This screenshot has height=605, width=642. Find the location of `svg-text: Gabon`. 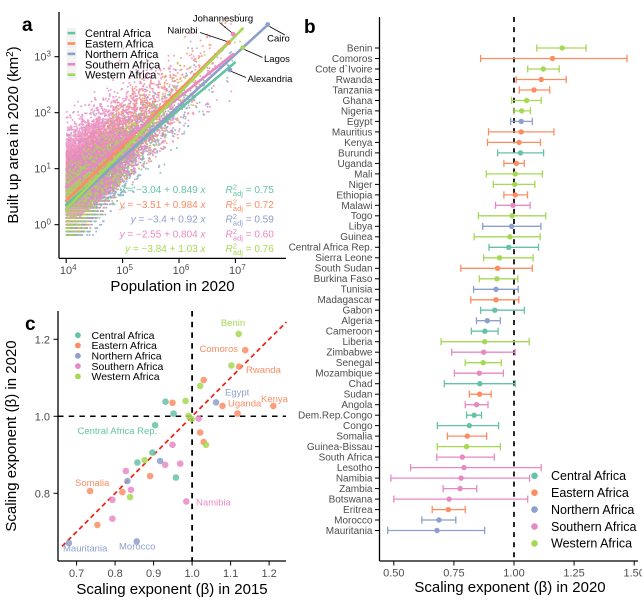

svg-text: Gabon is located at coordinates (357, 311).